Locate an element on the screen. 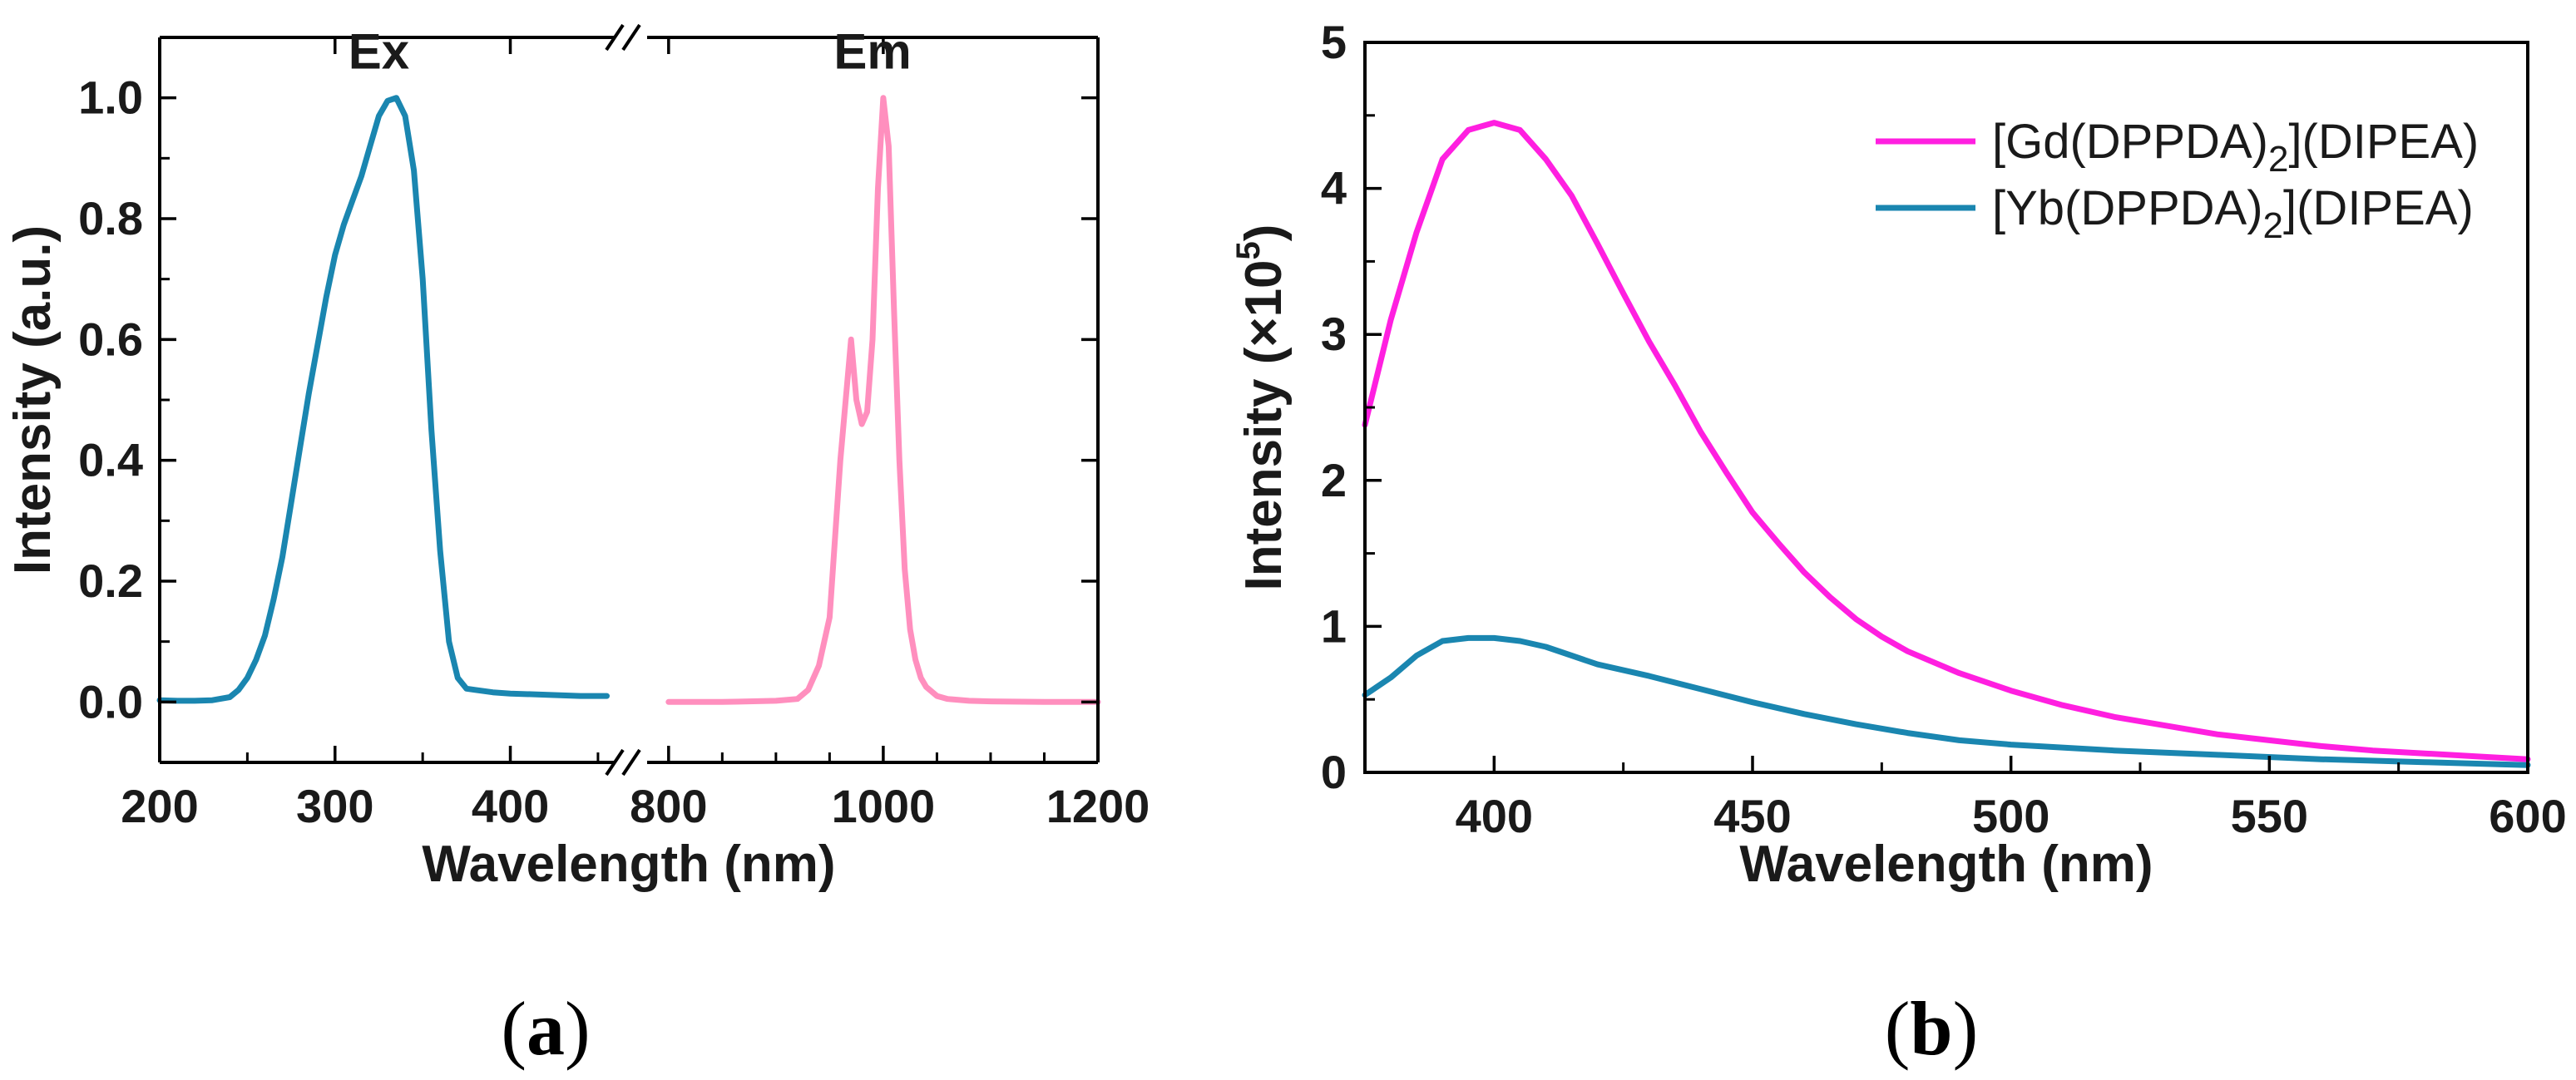 The image size is (2576, 1080). panel-b-xtick-label: 500 is located at coordinates (2010, 816).